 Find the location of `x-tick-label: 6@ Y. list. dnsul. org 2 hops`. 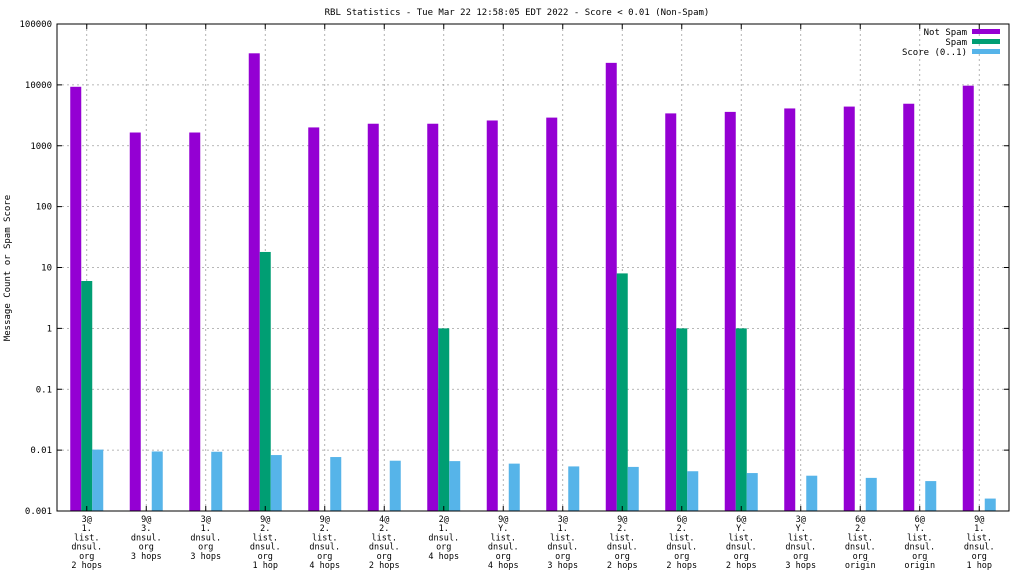

x-tick-label: 6@ Y. list. dnsul. org 2 hops is located at coordinates (741, 543).